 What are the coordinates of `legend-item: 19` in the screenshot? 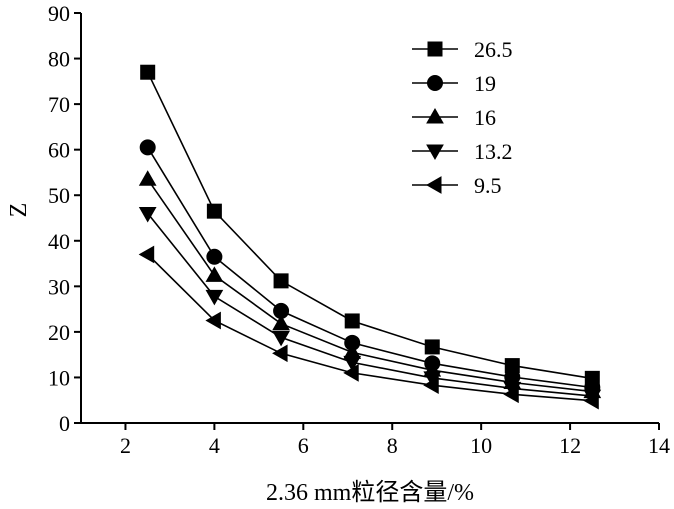 It's located at (454, 83).